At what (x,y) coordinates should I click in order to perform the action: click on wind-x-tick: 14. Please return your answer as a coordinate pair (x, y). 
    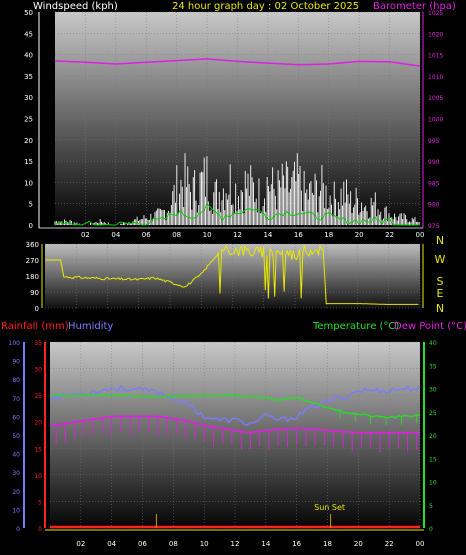
    Looking at the image, I should click on (267, 235).